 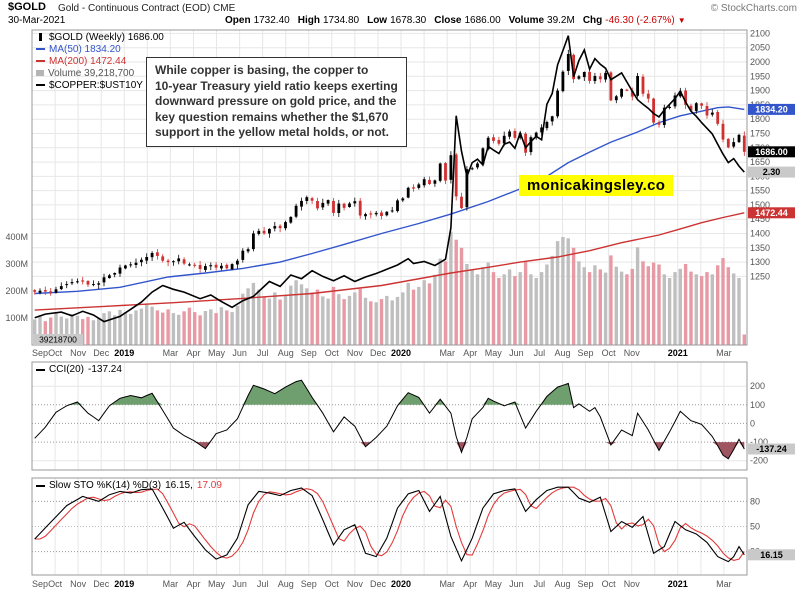 I want to click on sto-legend-title: Slow STO %K(14) %D(3), so click(x=105, y=485).